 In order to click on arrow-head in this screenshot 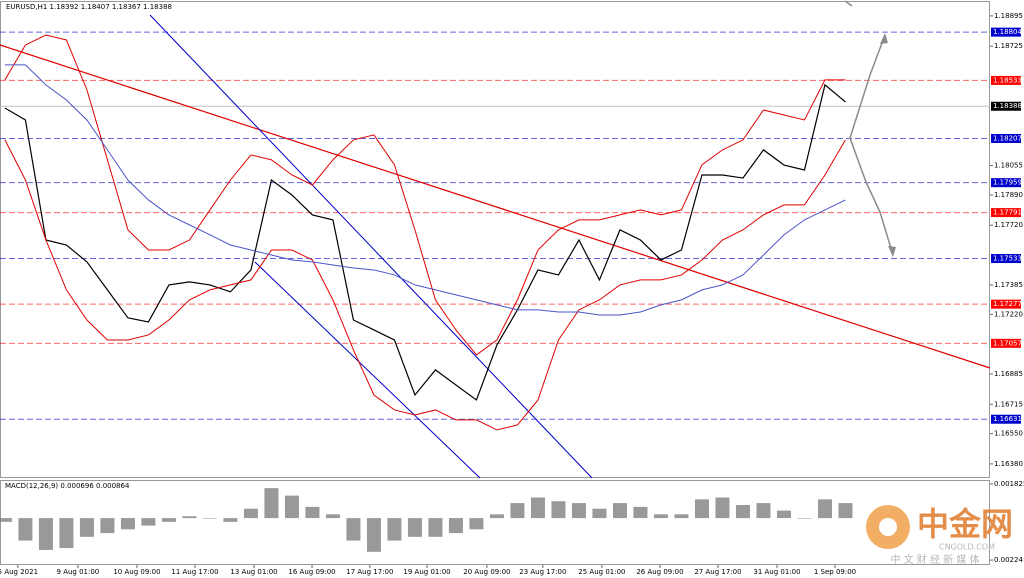, I will do `click(892, 251)`.